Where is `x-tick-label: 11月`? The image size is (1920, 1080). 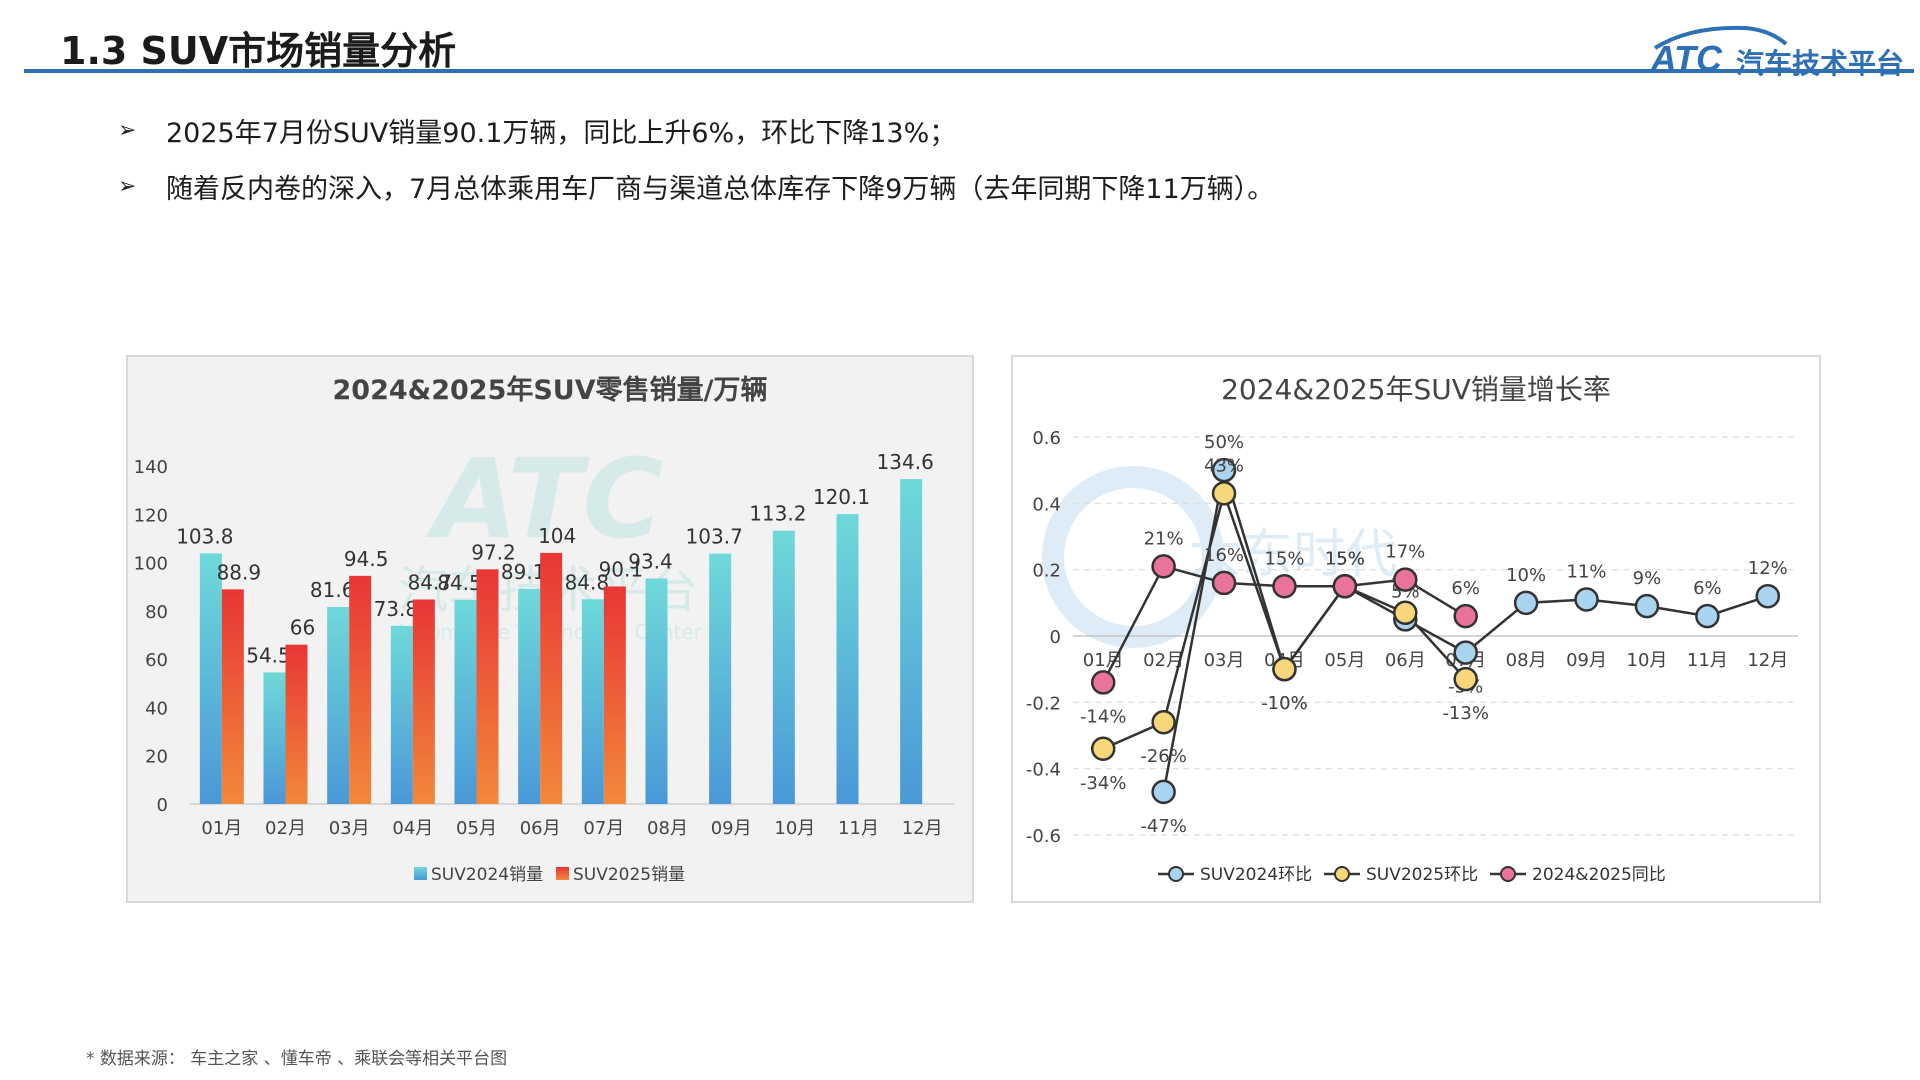
x-tick-label: 11月 is located at coordinates (858, 828).